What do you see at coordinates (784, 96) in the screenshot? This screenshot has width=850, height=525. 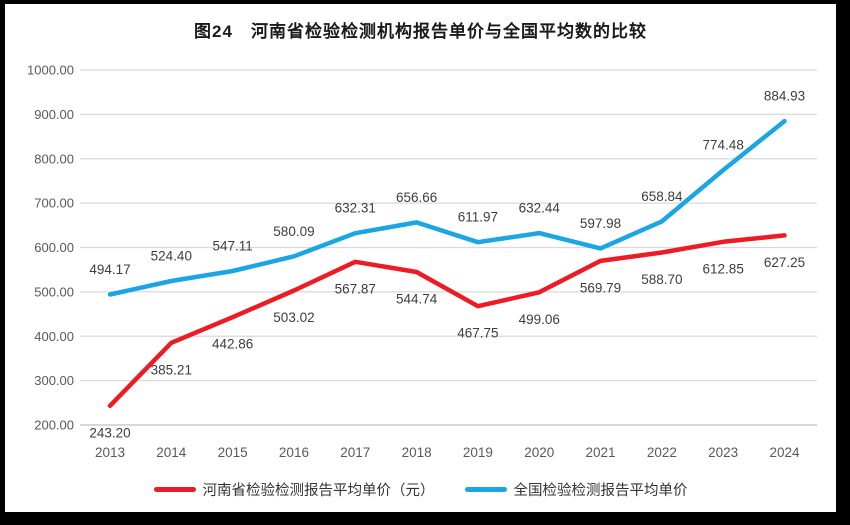 I see `data-label: 884.93` at bounding box center [784, 96].